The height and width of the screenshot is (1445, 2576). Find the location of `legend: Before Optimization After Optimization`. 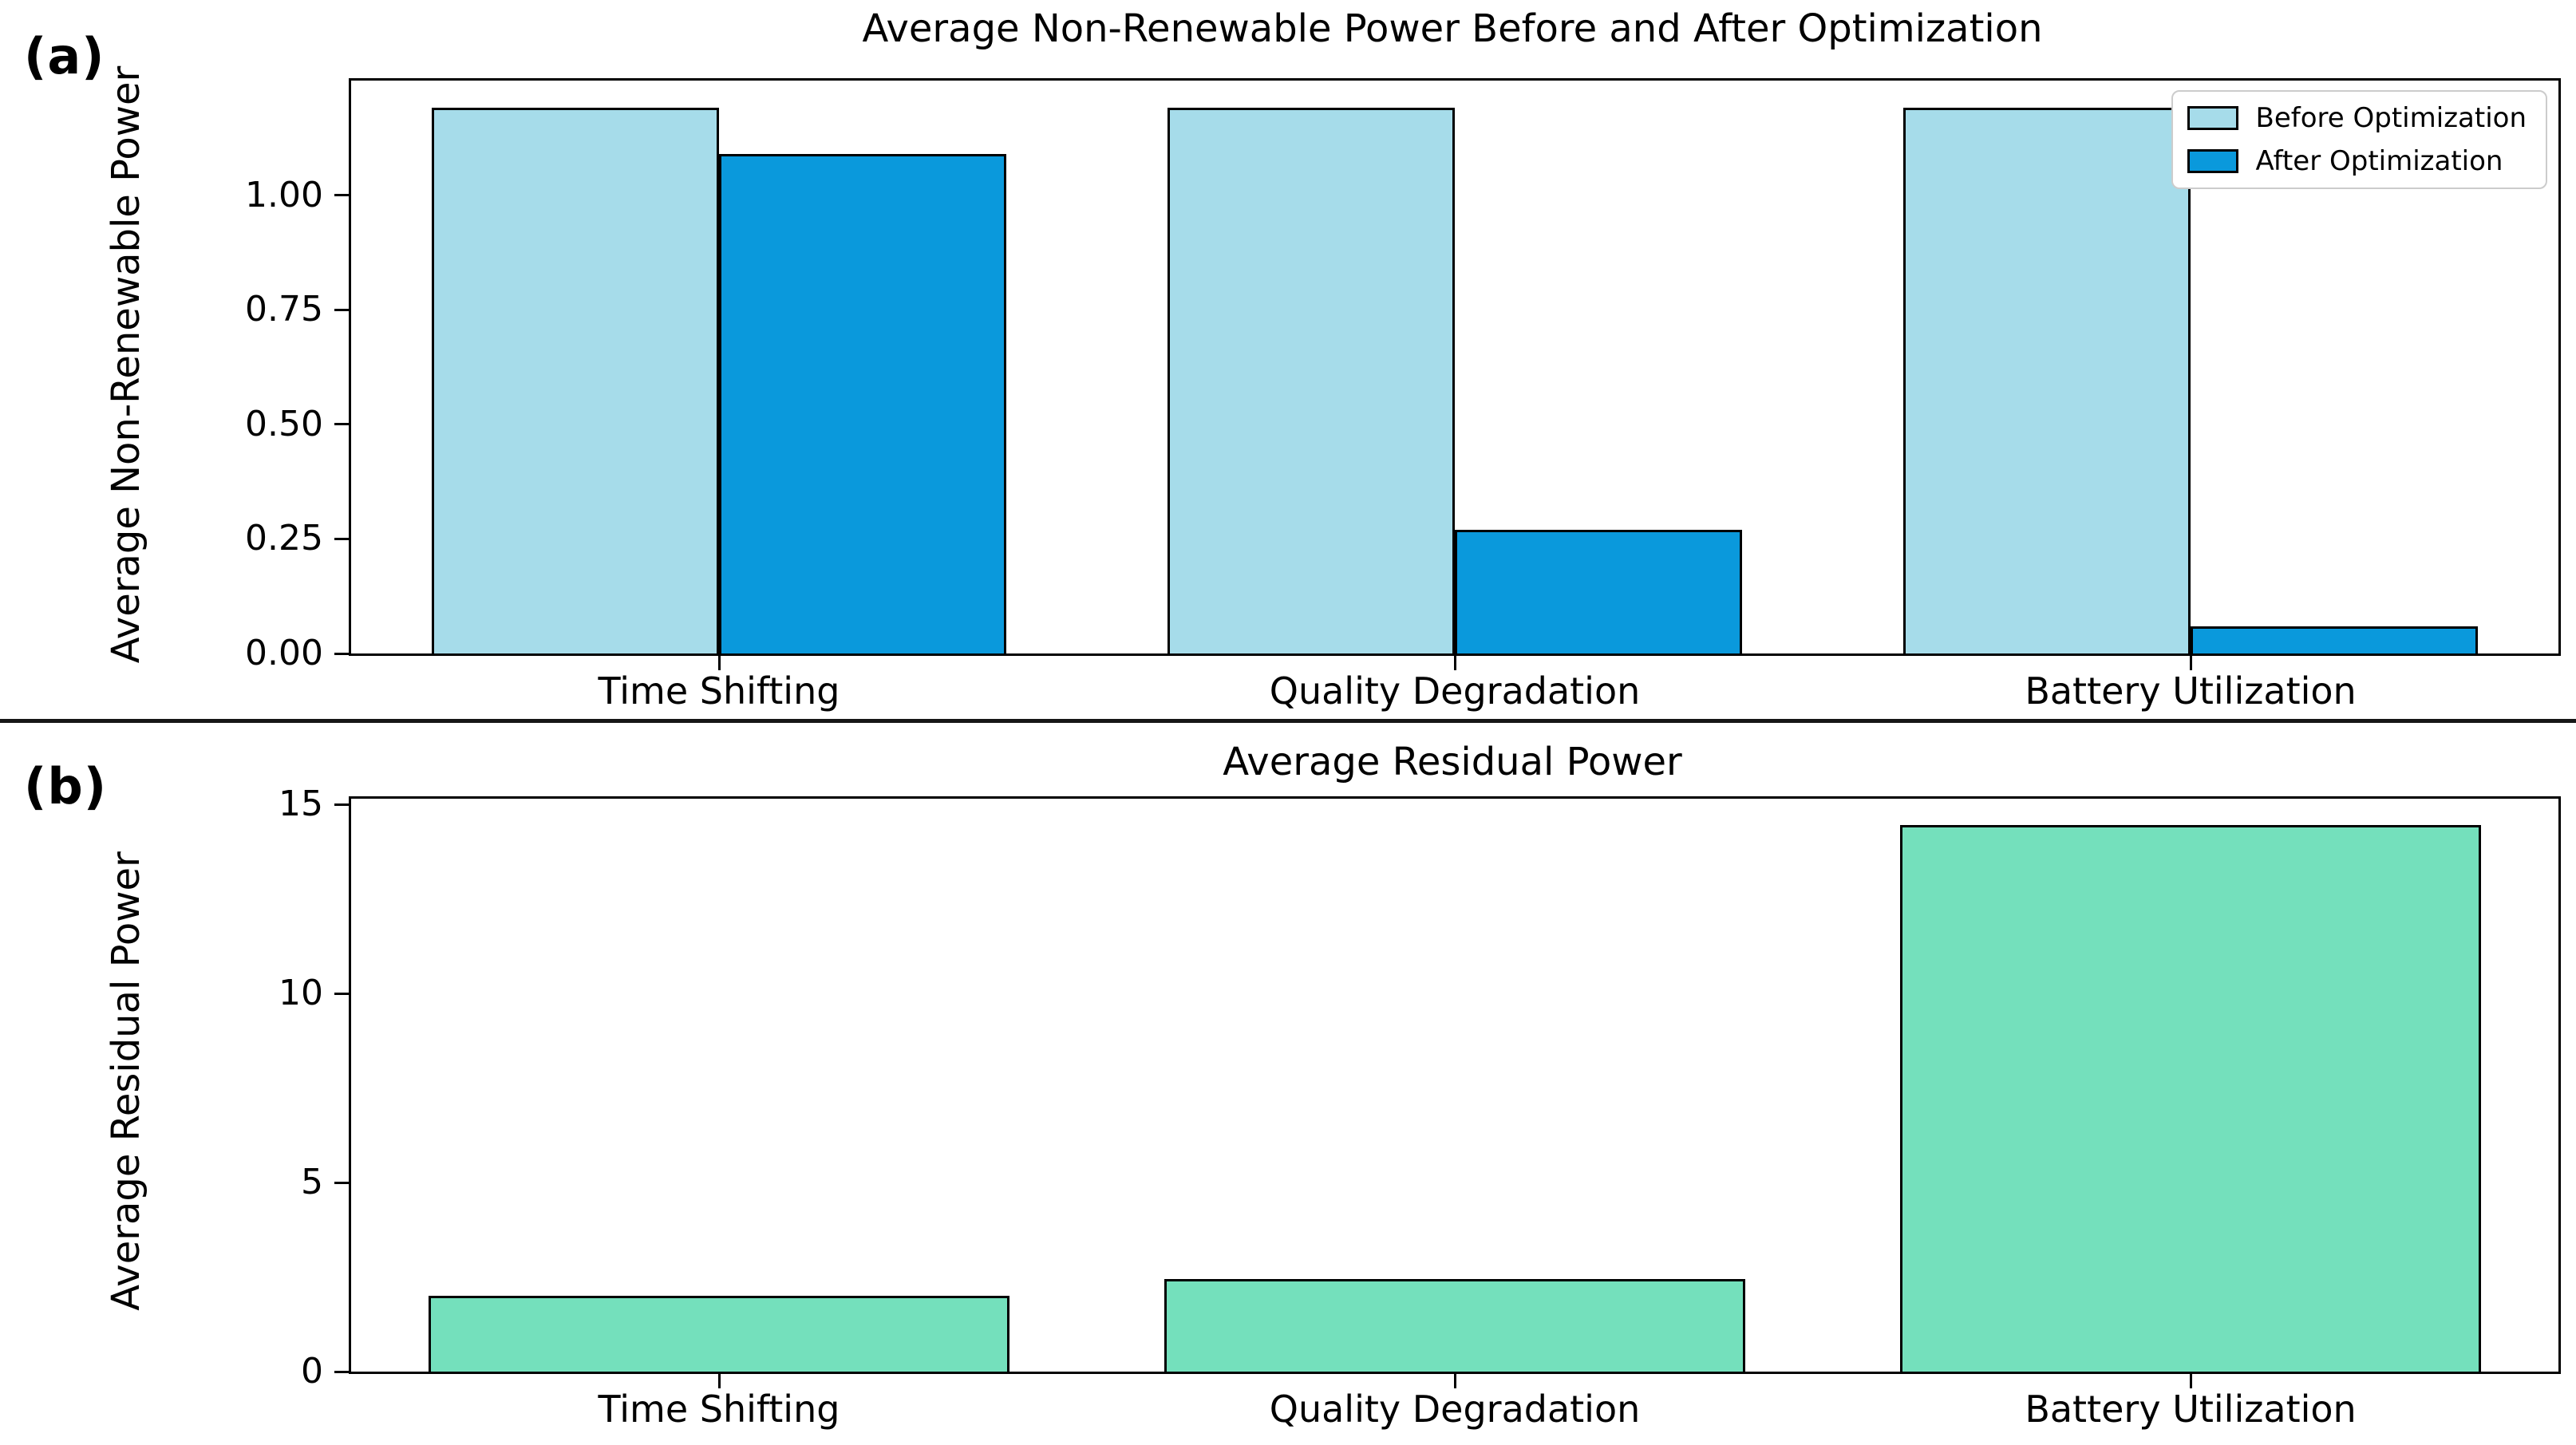

legend: Before Optimization After Optimization is located at coordinates (2359, 140).